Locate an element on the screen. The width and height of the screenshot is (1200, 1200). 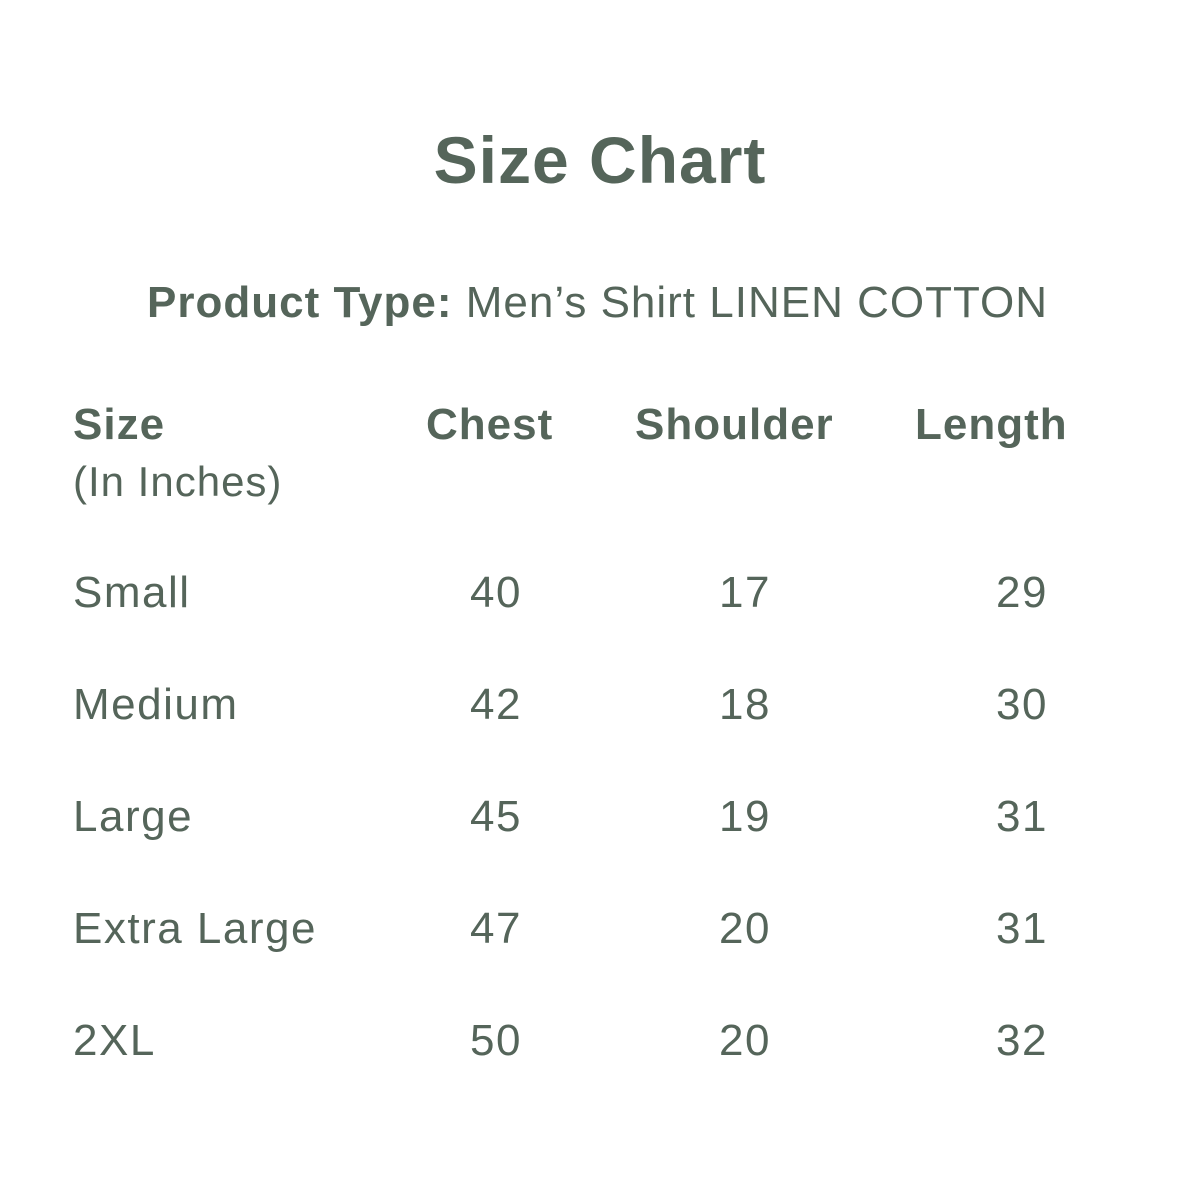
header-chest: Chest is located at coordinates (490, 424).